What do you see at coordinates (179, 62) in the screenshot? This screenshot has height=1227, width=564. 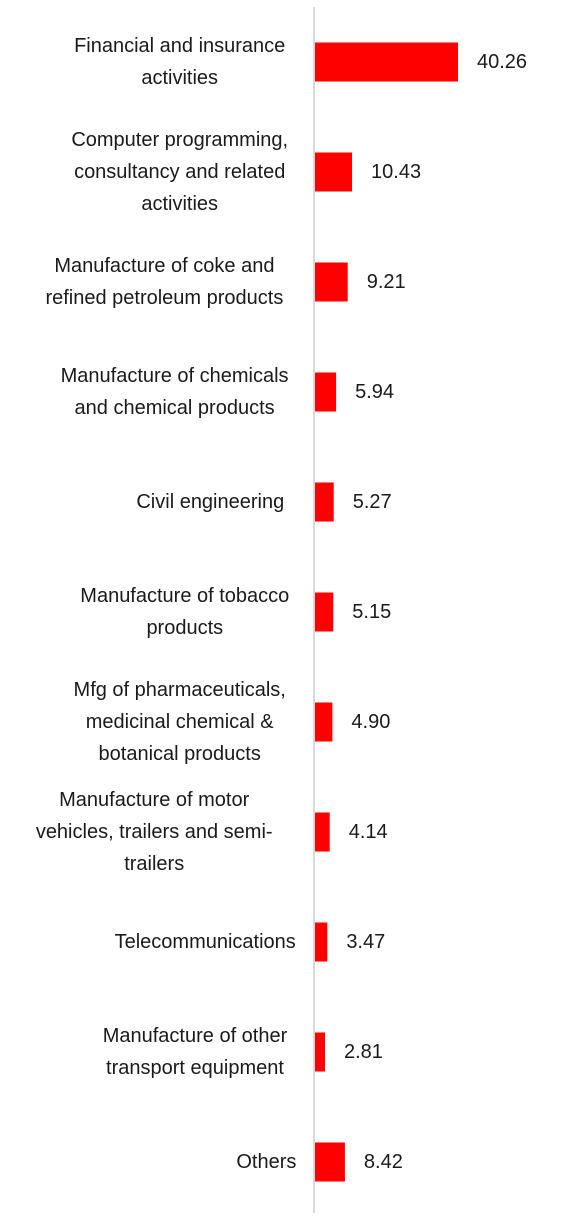 I see `category-label-0: Financial and insurance activities` at bounding box center [179, 62].